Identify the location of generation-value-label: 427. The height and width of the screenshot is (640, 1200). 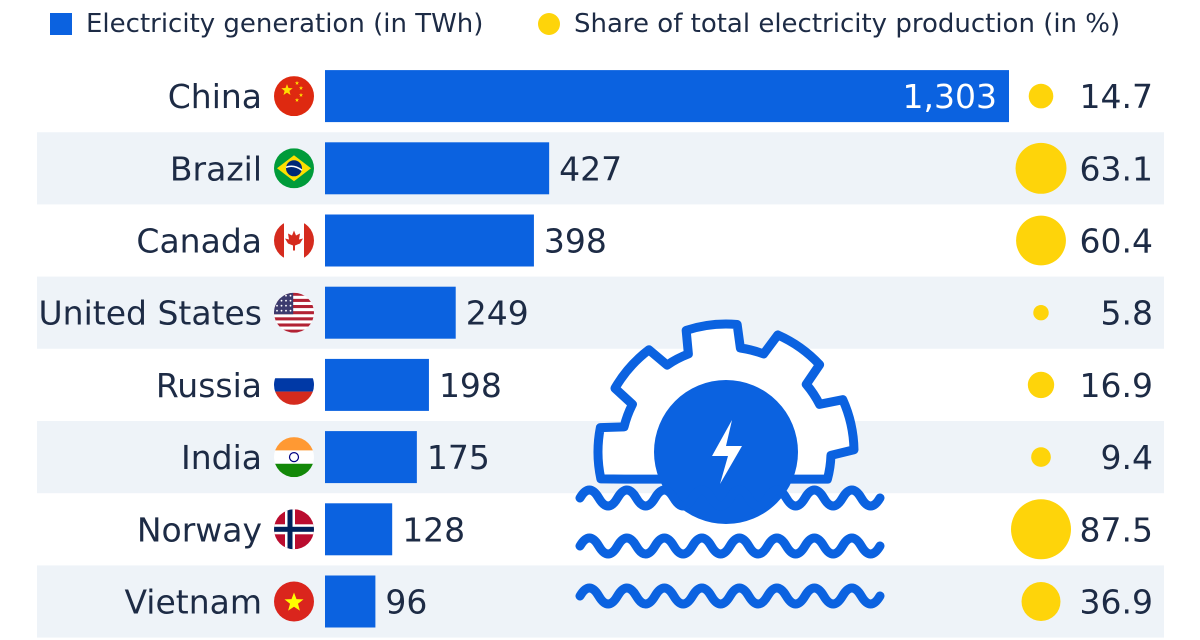
(590, 168).